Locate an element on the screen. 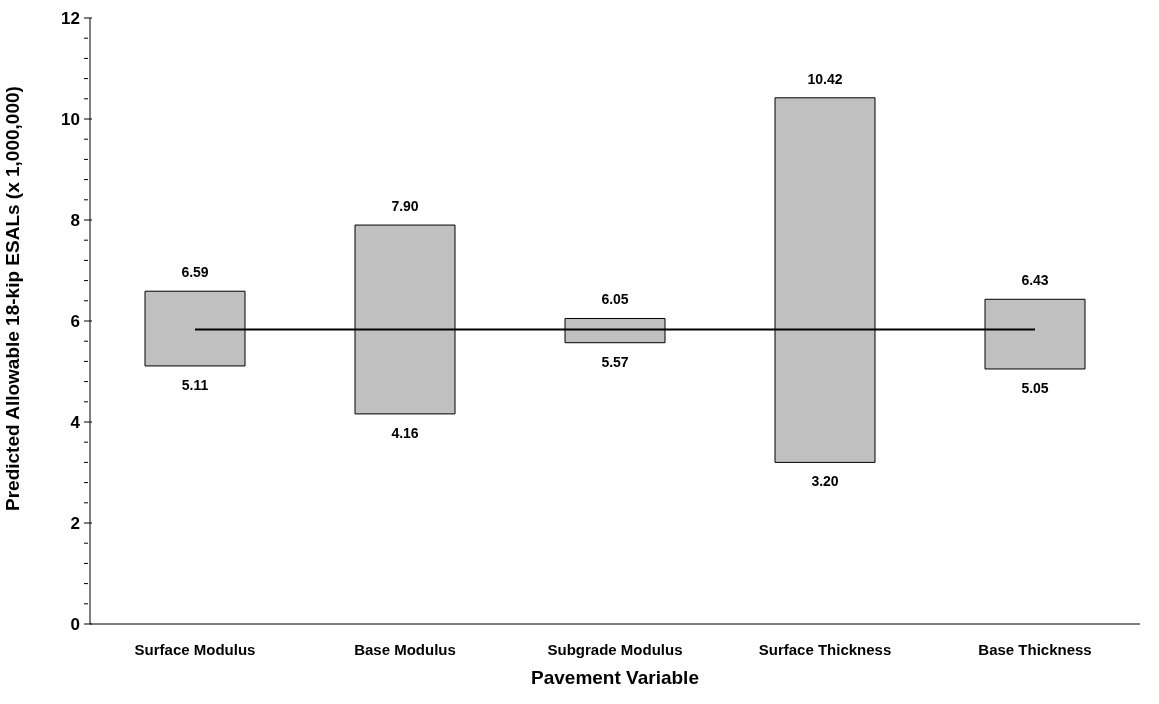 The width and height of the screenshot is (1159, 704). y-tick-label: 6 is located at coordinates (75, 321).